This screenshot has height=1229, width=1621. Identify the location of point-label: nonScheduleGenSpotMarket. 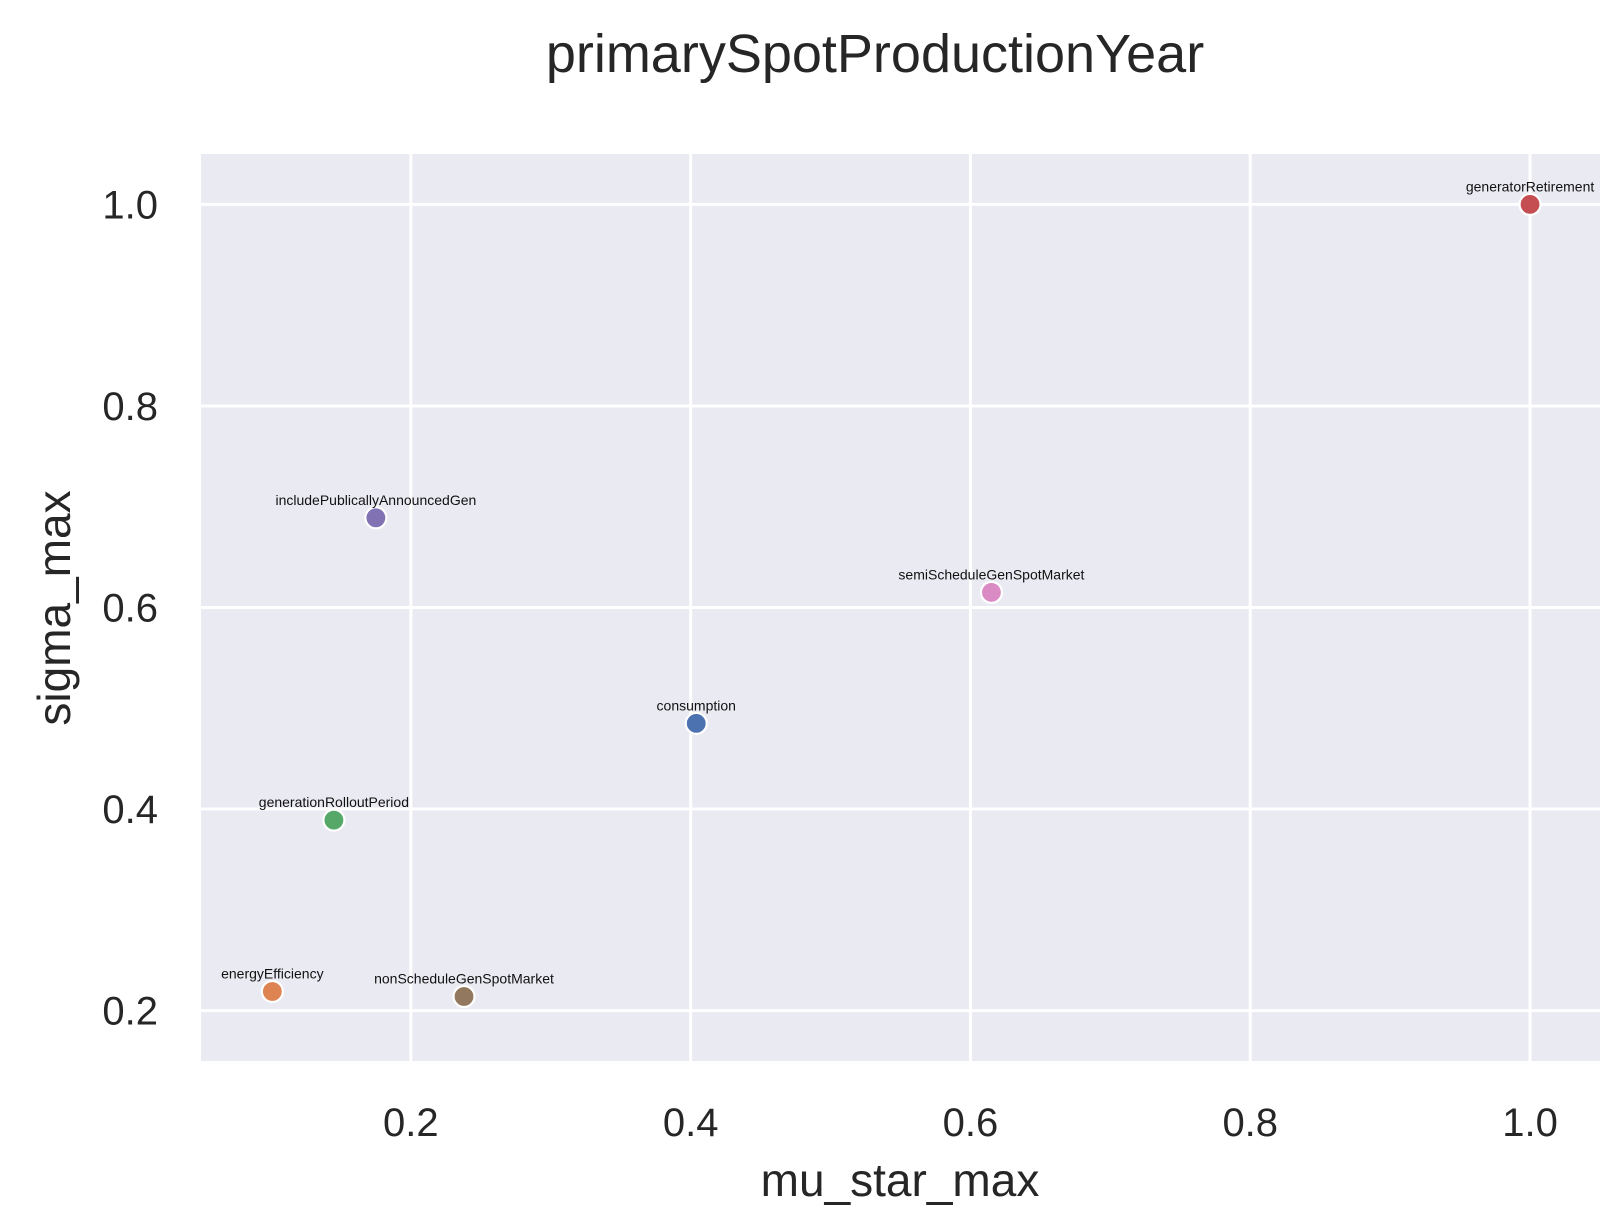
(464, 979).